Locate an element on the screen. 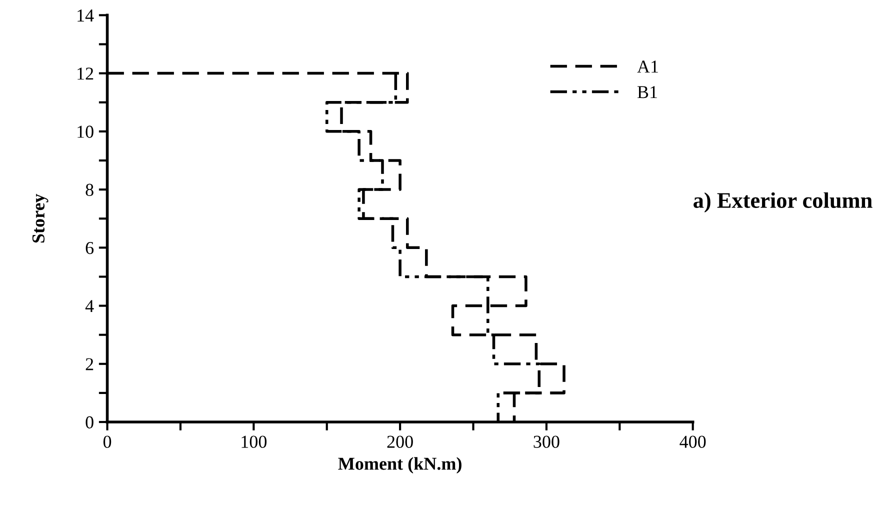 This screenshot has height=506, width=894. y-tick-label: 12 is located at coordinates (86, 74).